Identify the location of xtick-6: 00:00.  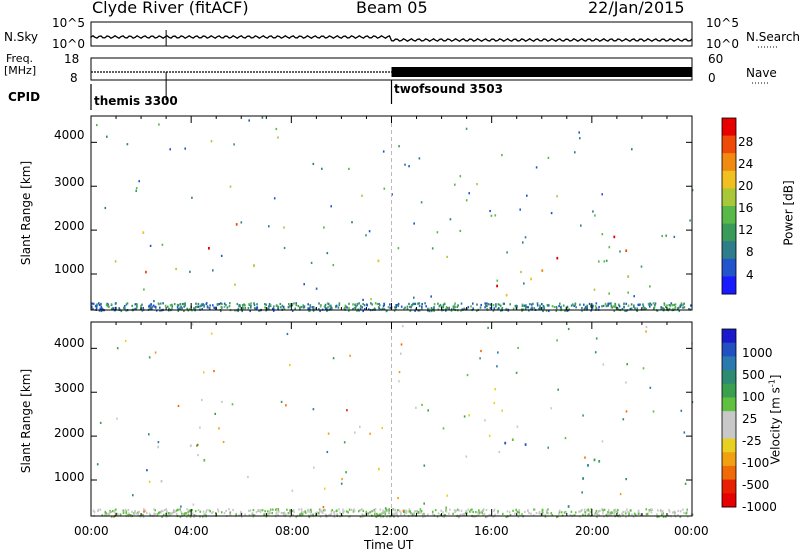
(691, 531).